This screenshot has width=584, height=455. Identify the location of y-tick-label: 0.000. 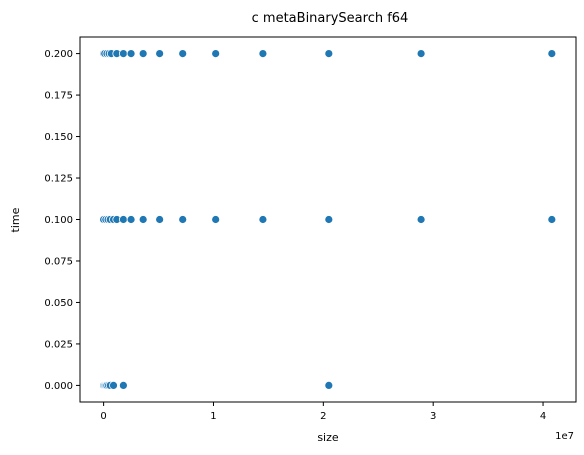
(58, 386).